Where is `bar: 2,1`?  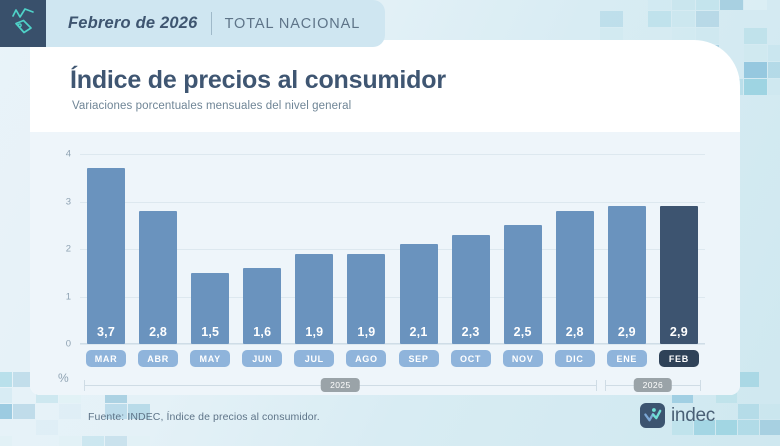
bar: 2,1 is located at coordinates (418, 294).